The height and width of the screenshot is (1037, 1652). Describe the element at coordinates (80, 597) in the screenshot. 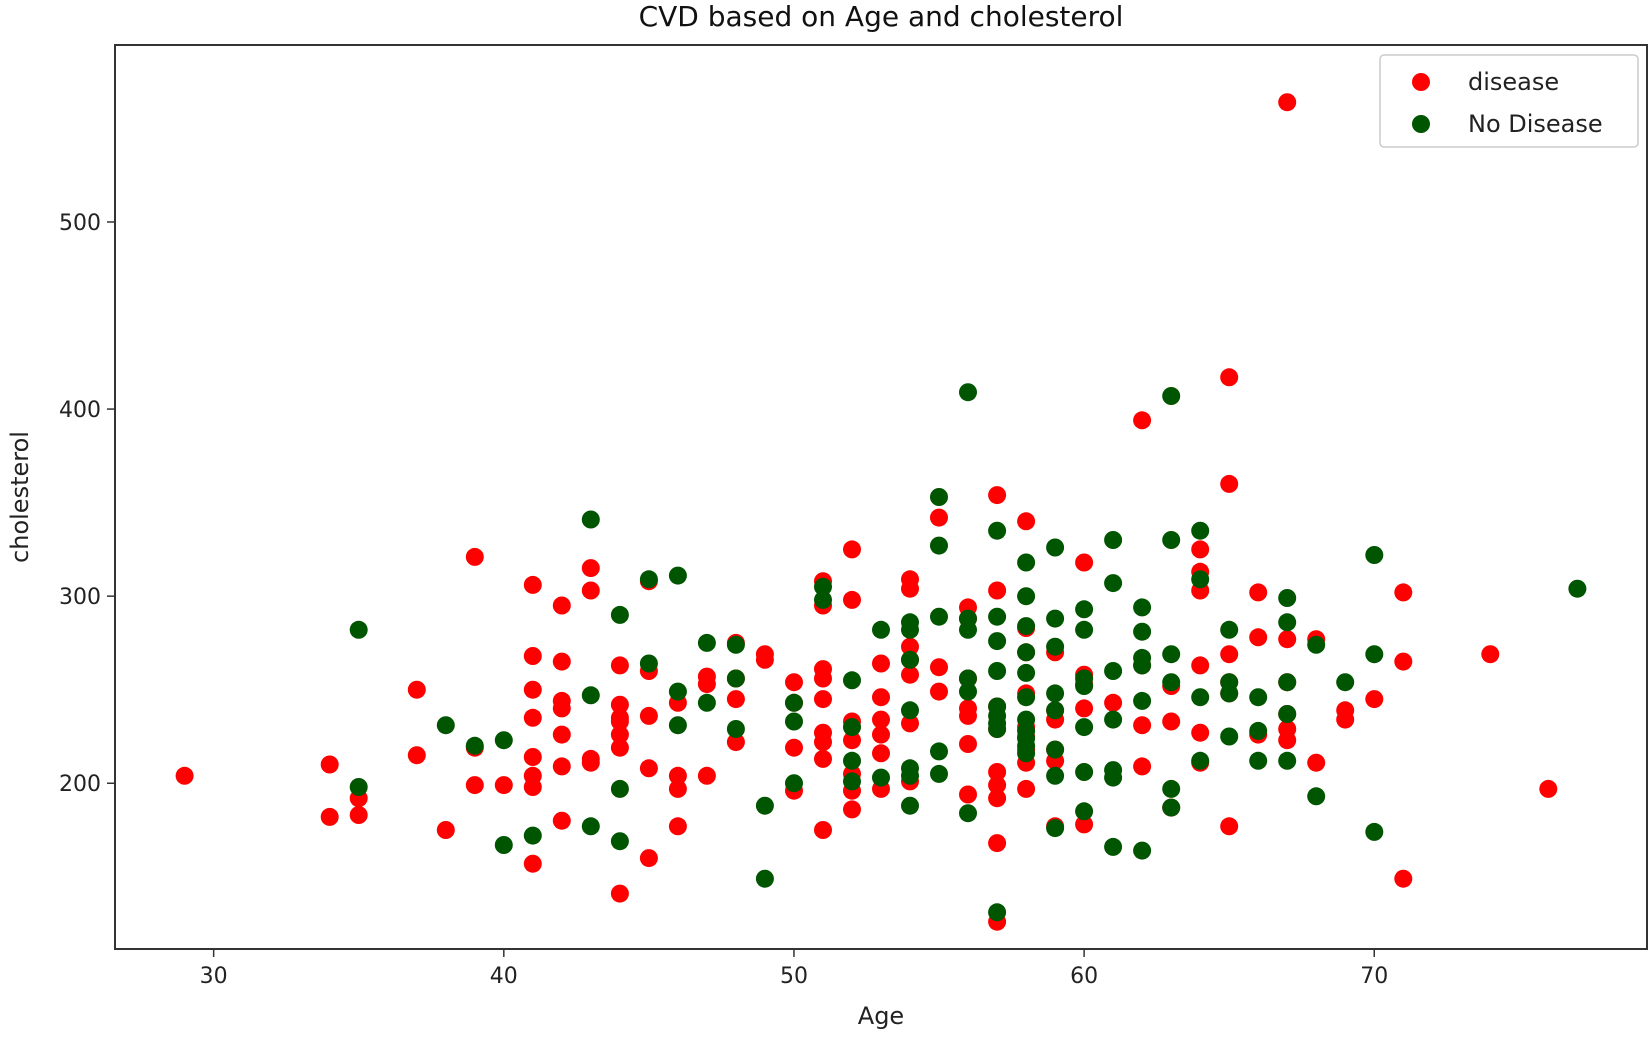

I see `y-tick-label: 300` at that location.